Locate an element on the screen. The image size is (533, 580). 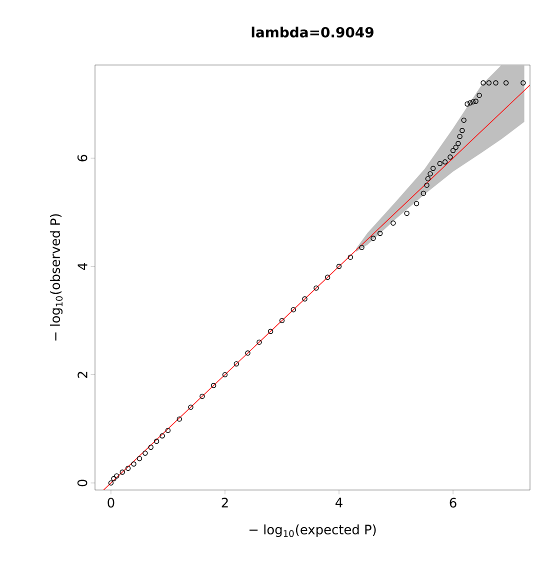
y-tick-label: 2 is located at coordinates (83, 375).